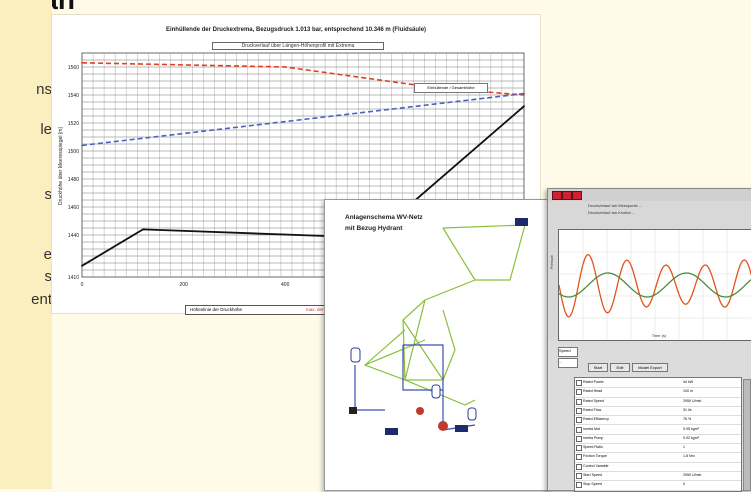 This screenshot has width=751, height=492. What do you see at coordinates (353, 410) in the screenshot?
I see `pump-icon` at bounding box center [353, 410].